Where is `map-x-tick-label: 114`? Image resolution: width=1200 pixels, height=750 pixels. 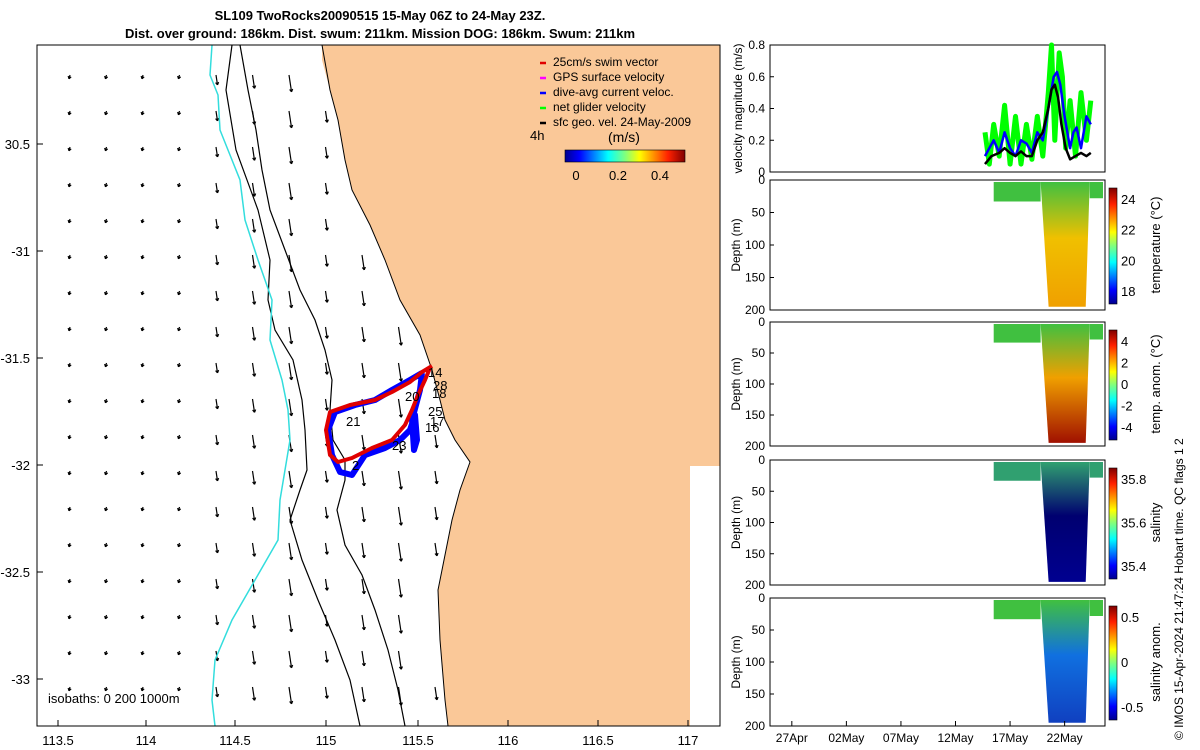
map-x-tick-label: 114 is located at coordinates (146, 740).